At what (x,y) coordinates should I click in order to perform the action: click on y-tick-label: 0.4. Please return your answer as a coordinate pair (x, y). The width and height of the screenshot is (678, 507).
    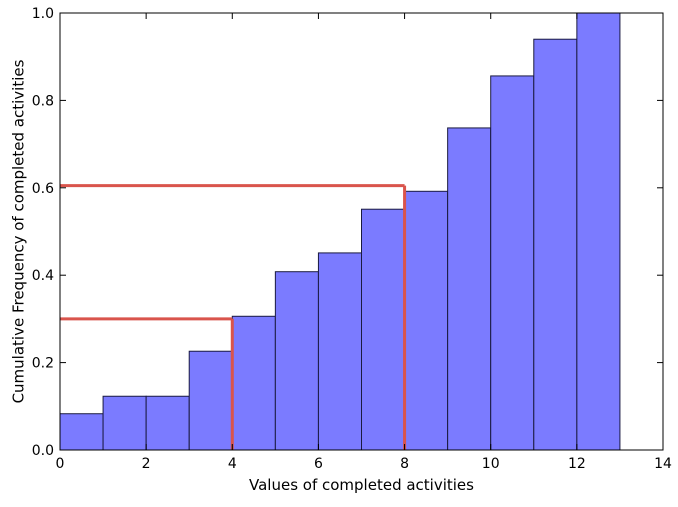
    Looking at the image, I should click on (43, 276).